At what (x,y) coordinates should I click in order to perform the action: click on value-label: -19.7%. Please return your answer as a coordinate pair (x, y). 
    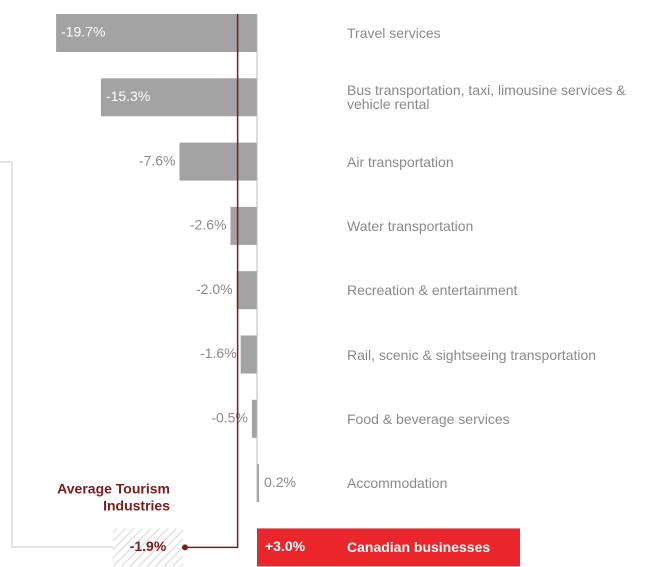
    Looking at the image, I should click on (83, 32).